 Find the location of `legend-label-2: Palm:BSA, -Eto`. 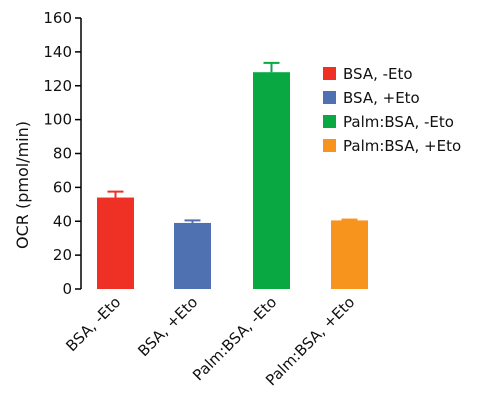

legend-label-2: Palm:BSA, -Eto is located at coordinates (398, 122).